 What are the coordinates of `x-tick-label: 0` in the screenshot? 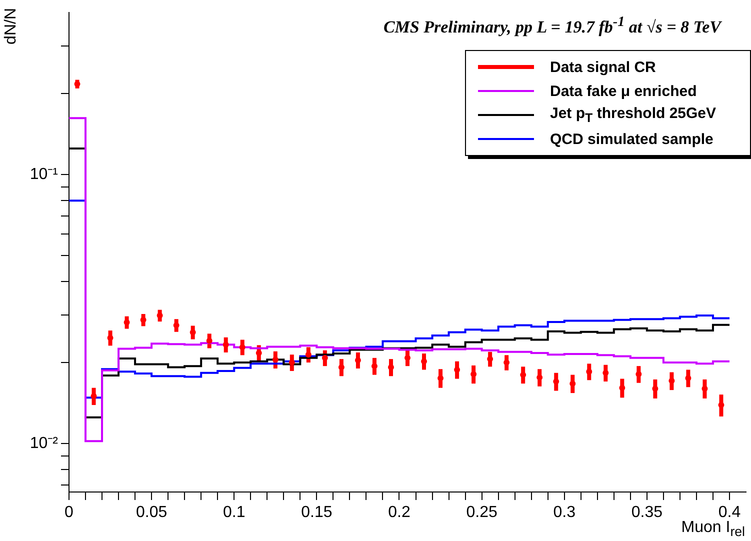 It's located at (69, 513).